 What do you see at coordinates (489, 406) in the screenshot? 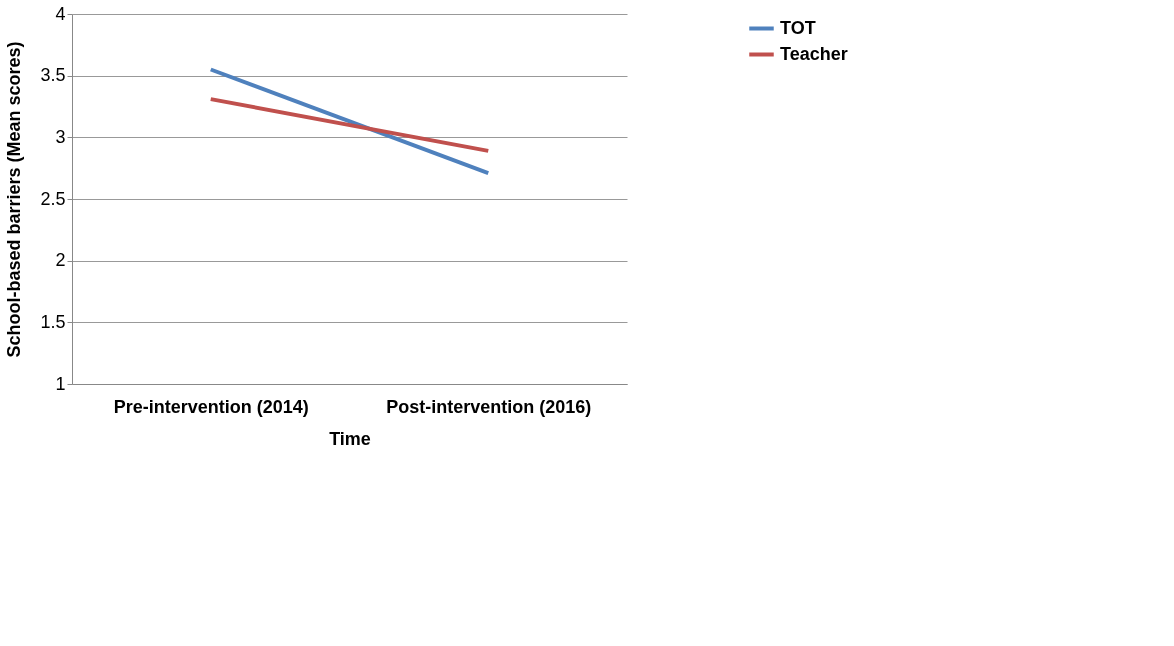
I see `x-tick-label: Post-intervention (2016)` at bounding box center [489, 406].